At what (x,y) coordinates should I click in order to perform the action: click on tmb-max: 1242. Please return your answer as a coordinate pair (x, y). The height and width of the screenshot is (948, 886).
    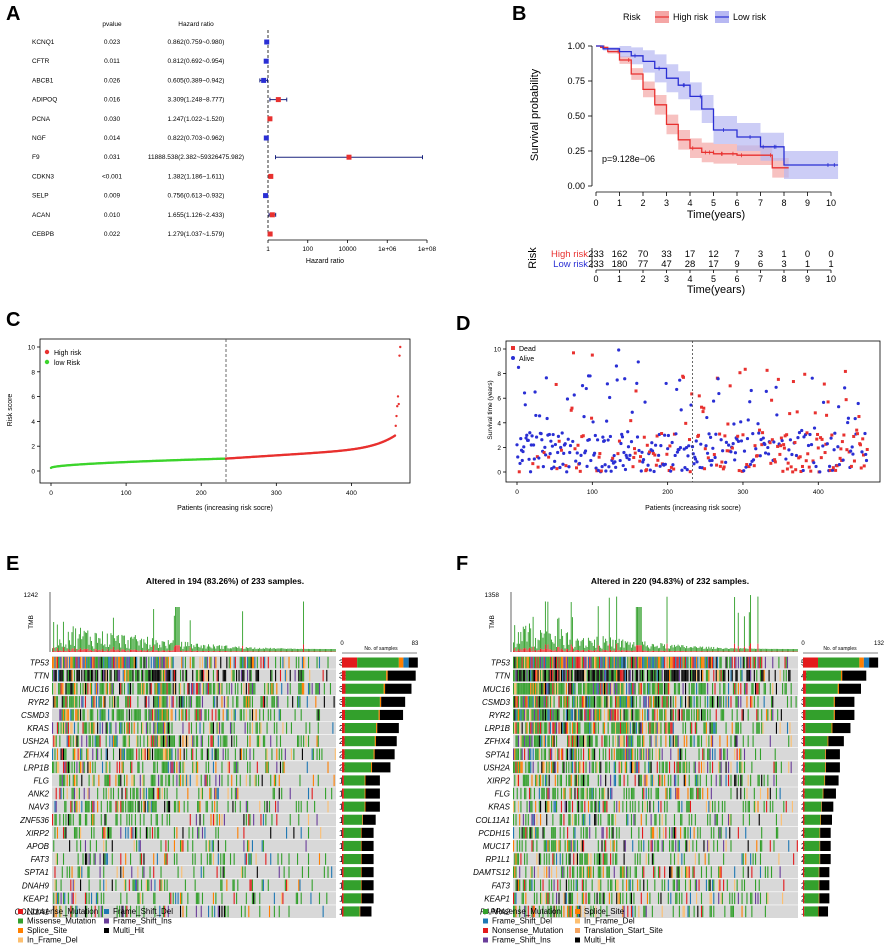
    Looking at the image, I should click on (31, 595).